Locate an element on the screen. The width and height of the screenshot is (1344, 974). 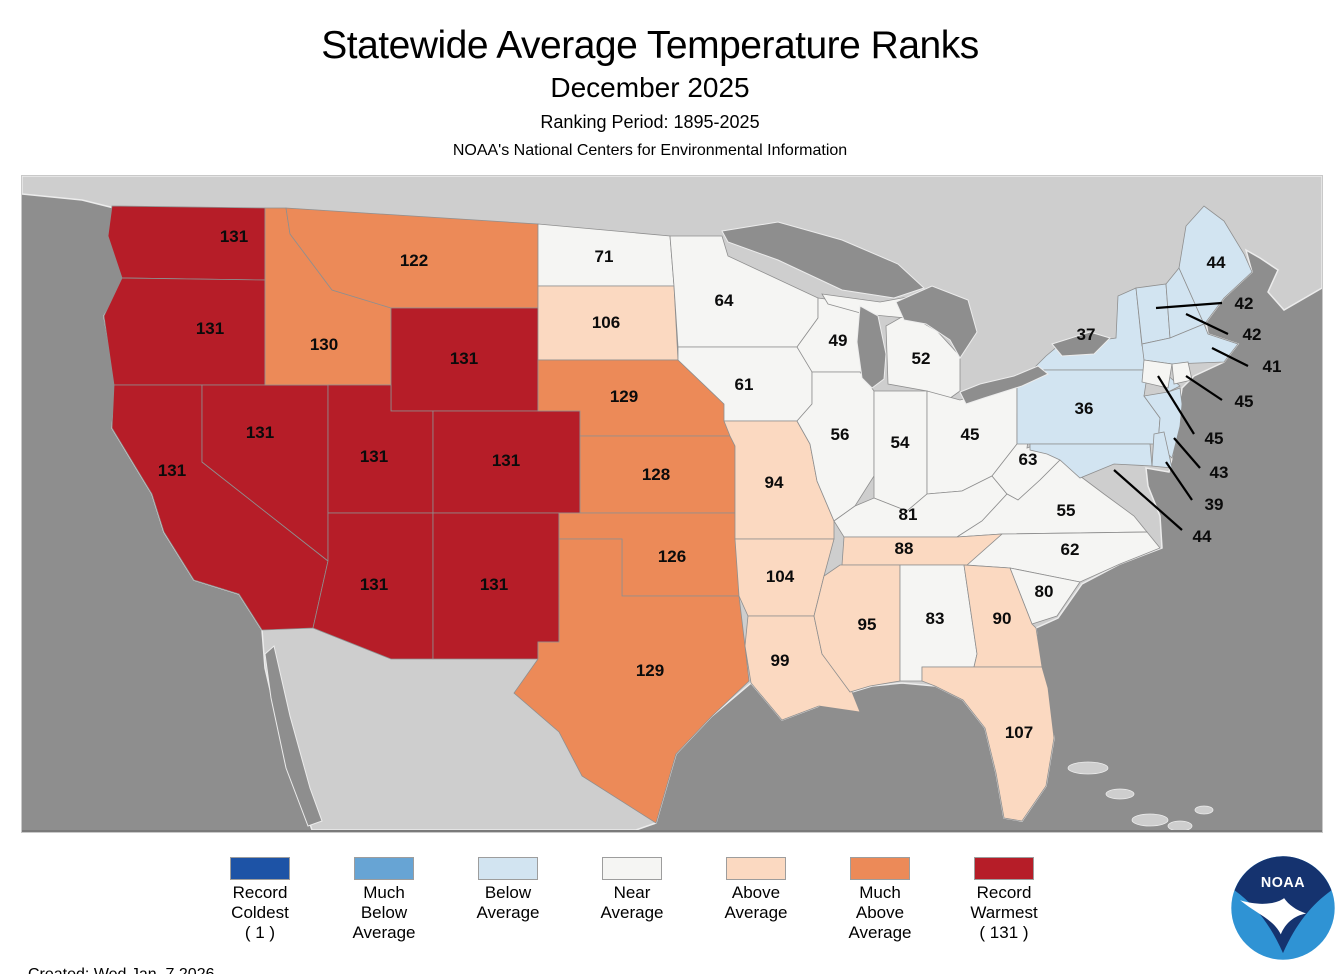
callout-rank-label-CT: 45 is located at coordinates (1214, 438).